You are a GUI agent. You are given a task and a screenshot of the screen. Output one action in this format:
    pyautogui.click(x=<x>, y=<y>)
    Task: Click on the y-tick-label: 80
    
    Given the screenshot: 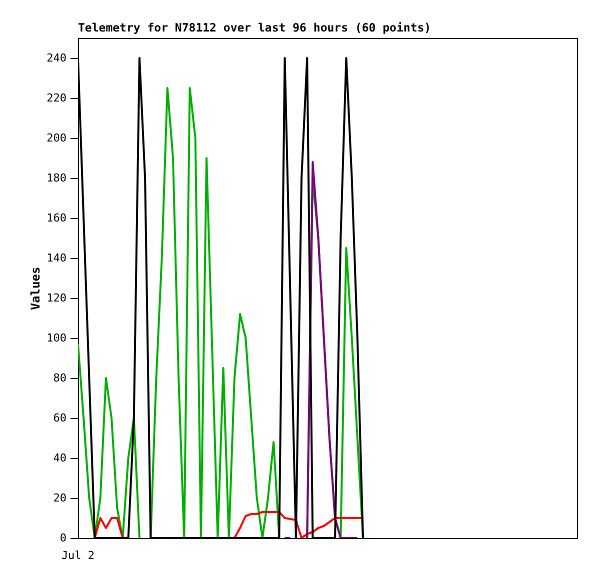 What is the action you would take?
    pyautogui.click(x=59, y=378)
    